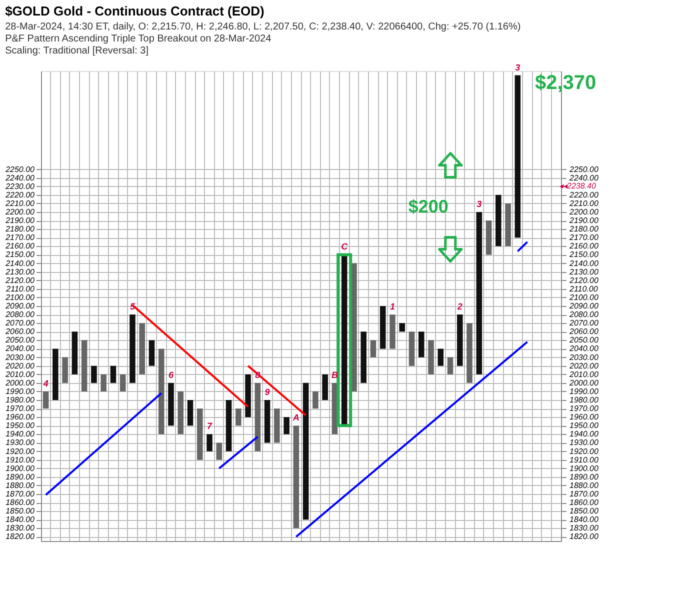 This screenshot has width=688, height=612. I want to click on y2-tick-label: 1960.00, so click(584, 417).